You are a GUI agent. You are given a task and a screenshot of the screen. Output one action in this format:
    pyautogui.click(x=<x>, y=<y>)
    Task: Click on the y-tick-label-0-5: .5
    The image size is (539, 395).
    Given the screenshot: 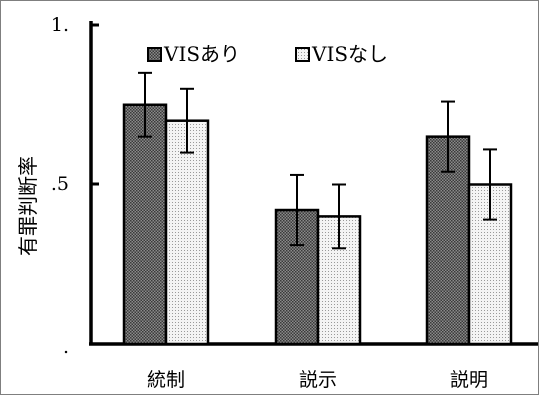 What is the action you would take?
    pyautogui.click(x=60, y=184)
    